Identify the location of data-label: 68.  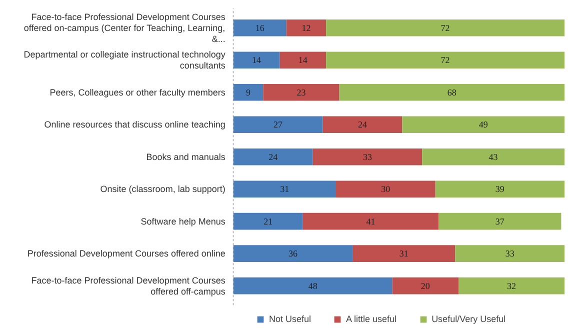
(452, 92).